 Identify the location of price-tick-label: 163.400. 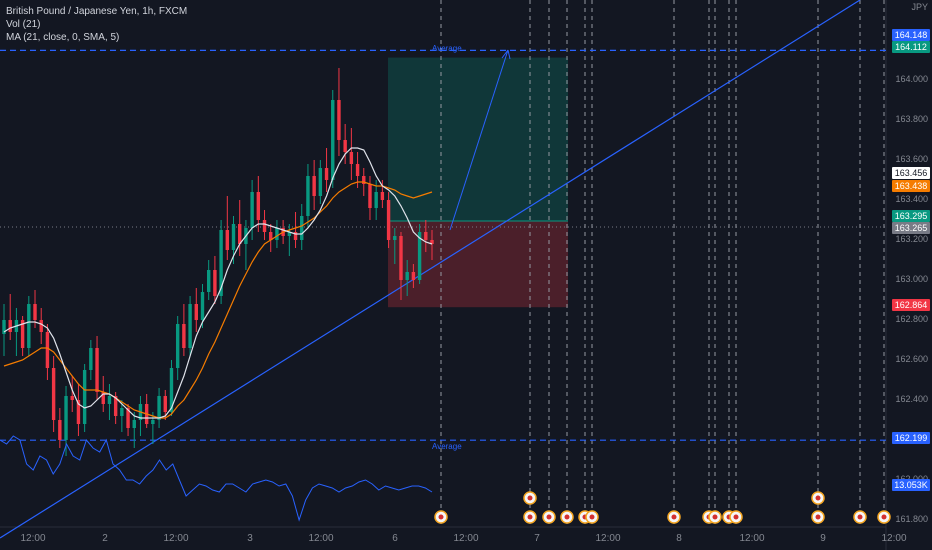
(911, 199).